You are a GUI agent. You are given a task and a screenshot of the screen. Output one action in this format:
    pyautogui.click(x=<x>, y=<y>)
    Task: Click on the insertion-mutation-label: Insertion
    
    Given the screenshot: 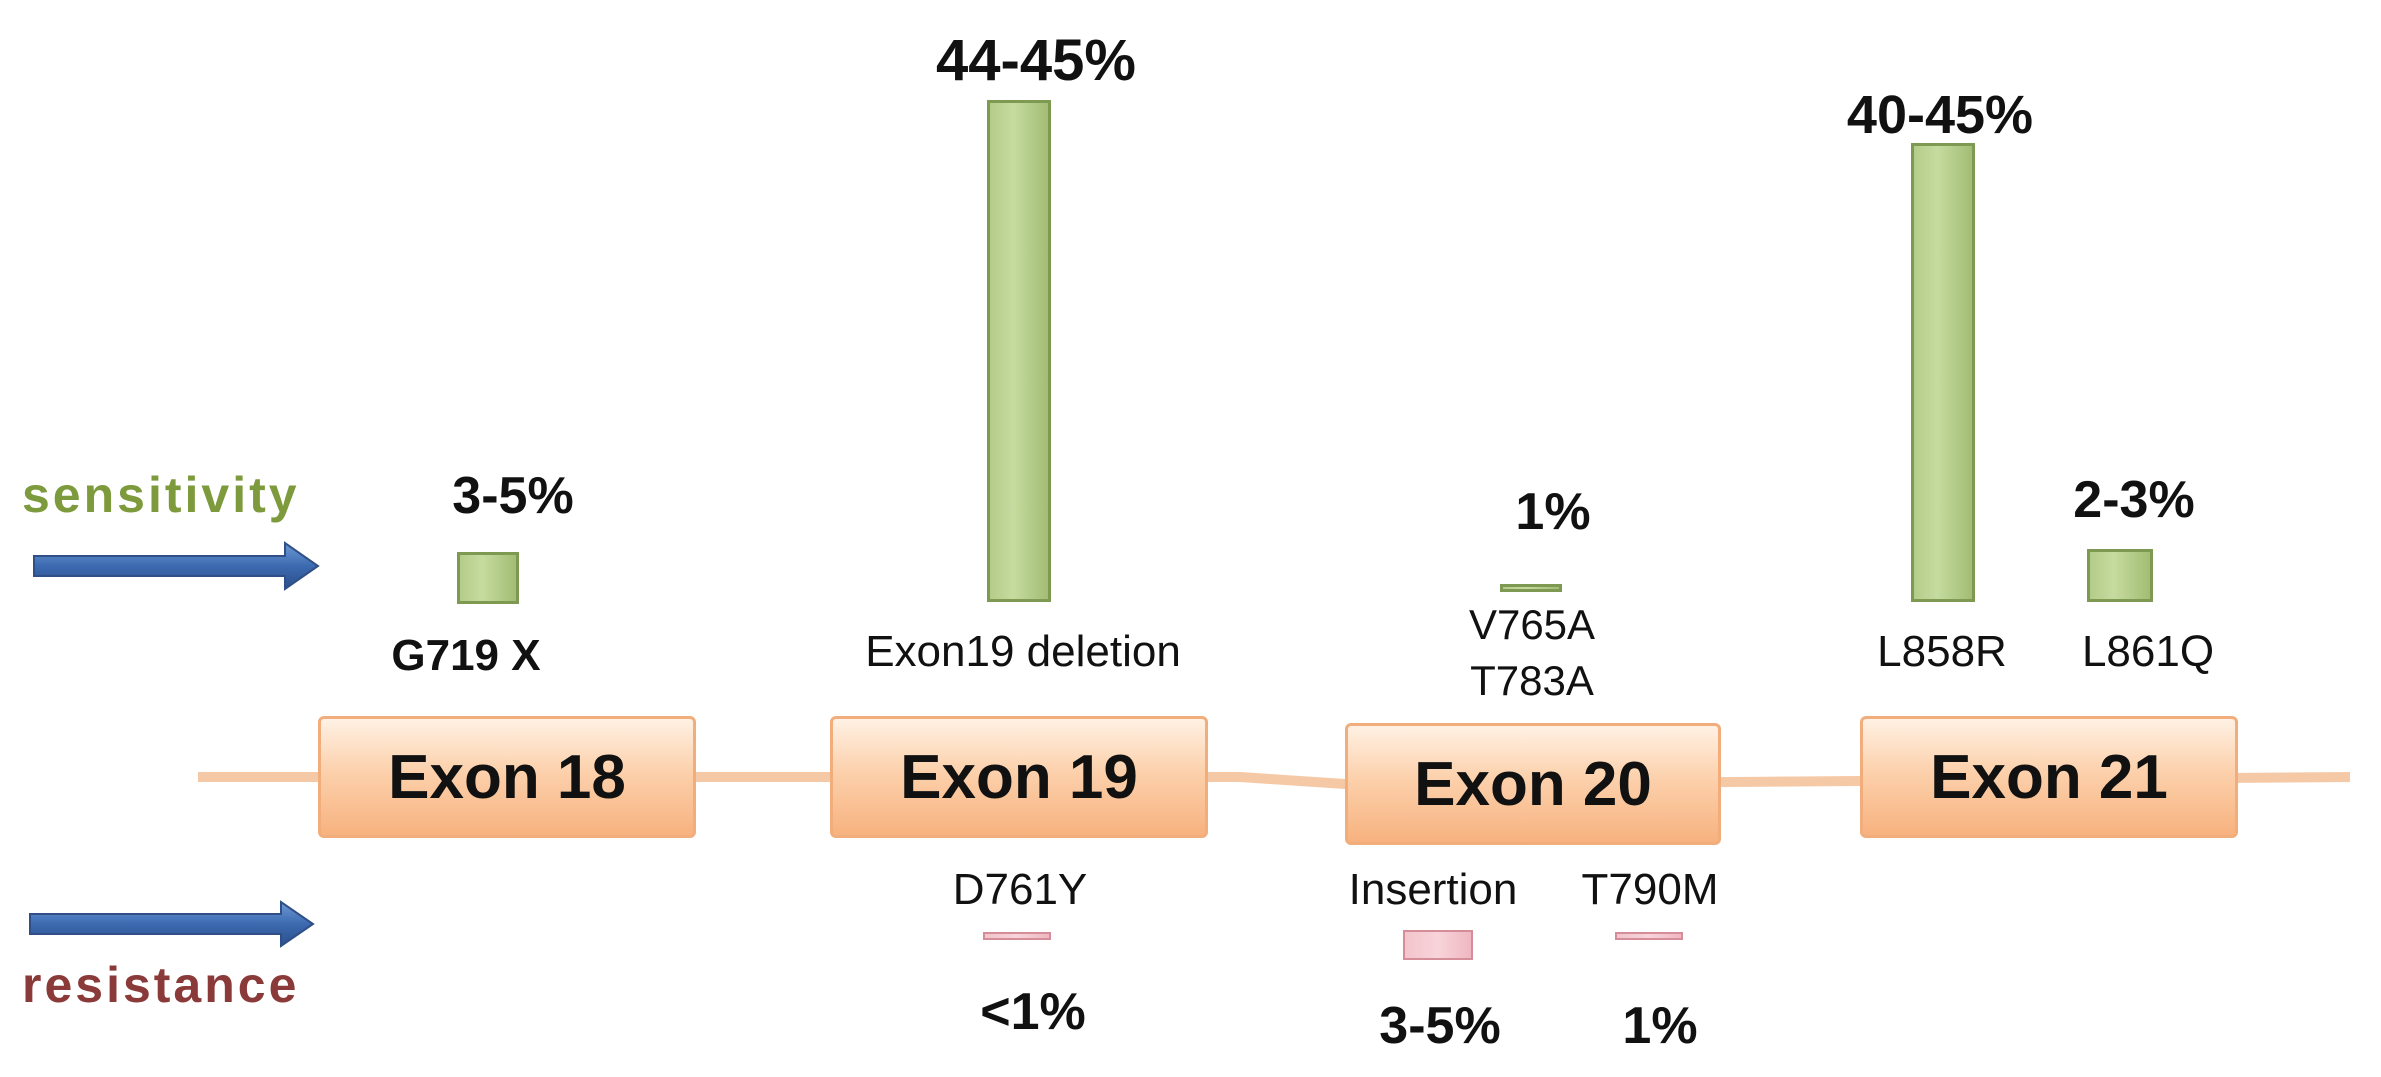 What is the action you would take?
    pyautogui.click(x=1433, y=889)
    